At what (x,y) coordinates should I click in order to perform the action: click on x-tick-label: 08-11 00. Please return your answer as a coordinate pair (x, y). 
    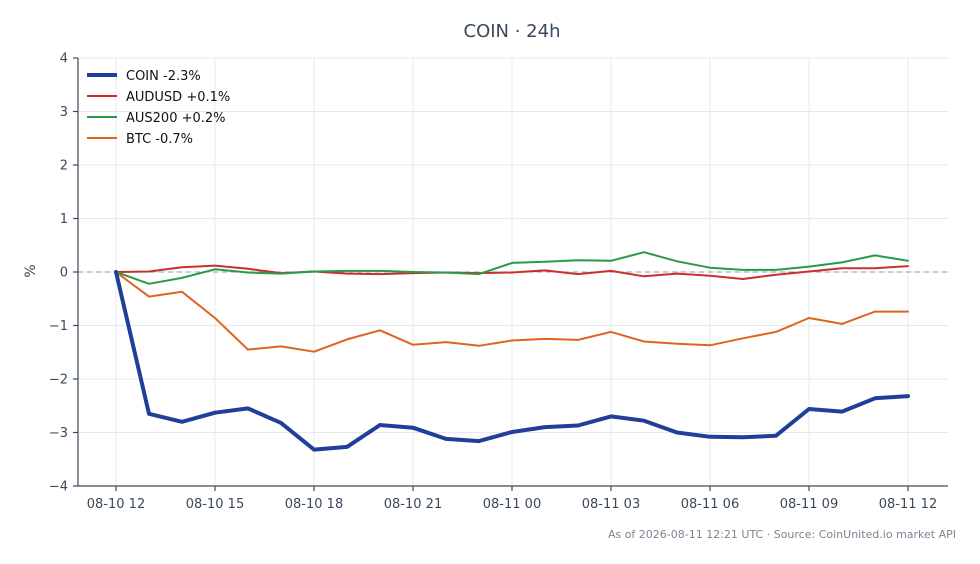
    Looking at the image, I should click on (512, 504).